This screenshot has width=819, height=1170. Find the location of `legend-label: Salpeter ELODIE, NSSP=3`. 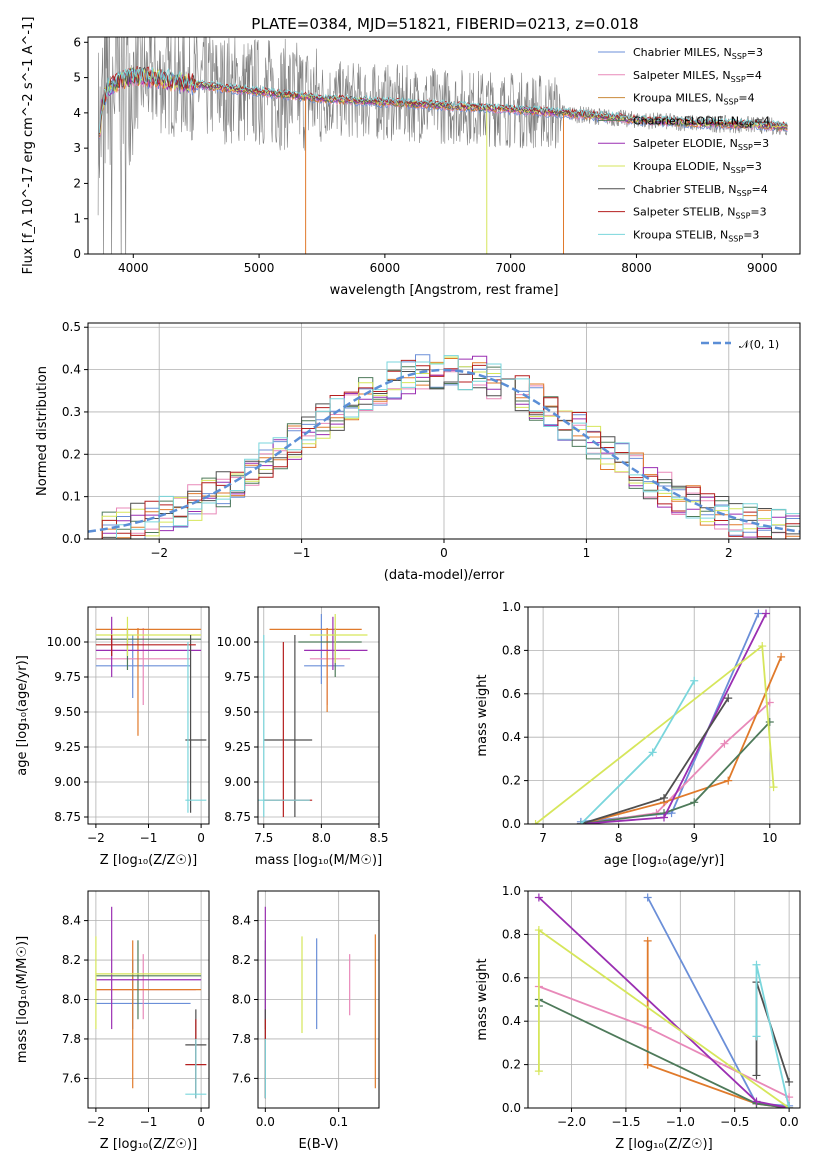

legend-label: Salpeter ELODIE, NSSP=3 is located at coordinates (701, 144).